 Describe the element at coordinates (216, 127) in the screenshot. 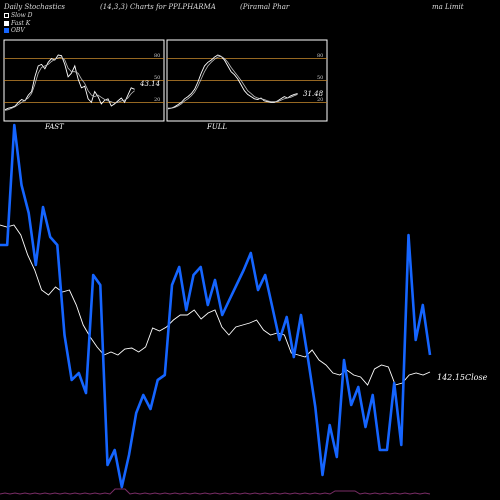

I see `full-panel-label: FULL` at that location.